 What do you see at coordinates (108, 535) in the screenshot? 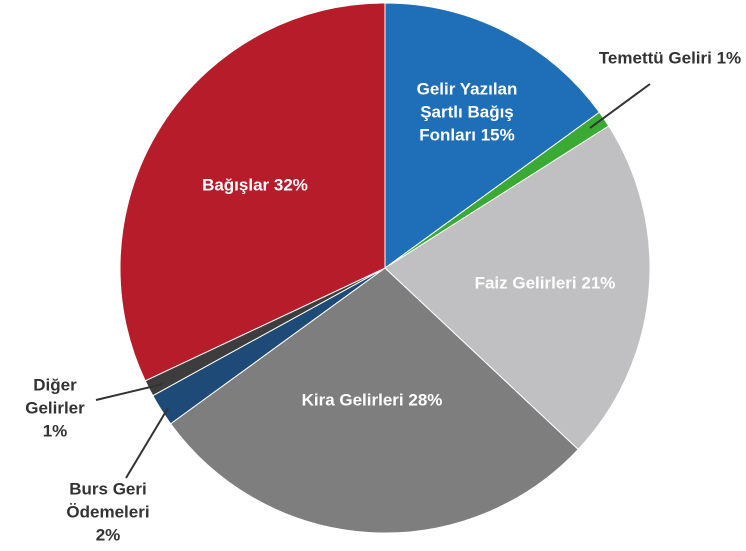
I see `value-label: 2%` at bounding box center [108, 535].